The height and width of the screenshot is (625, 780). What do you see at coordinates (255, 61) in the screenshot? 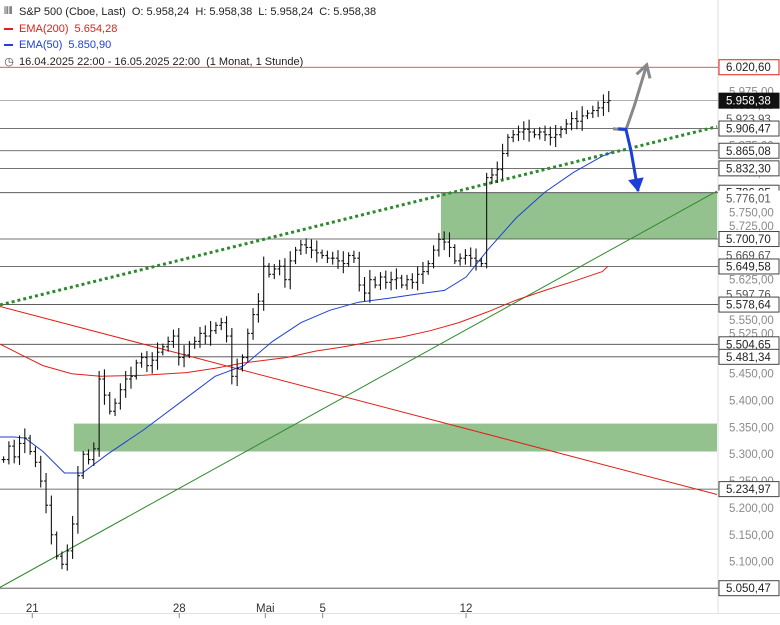
I see `interval-label: (1 Monat, 1 Stunde)` at bounding box center [255, 61].